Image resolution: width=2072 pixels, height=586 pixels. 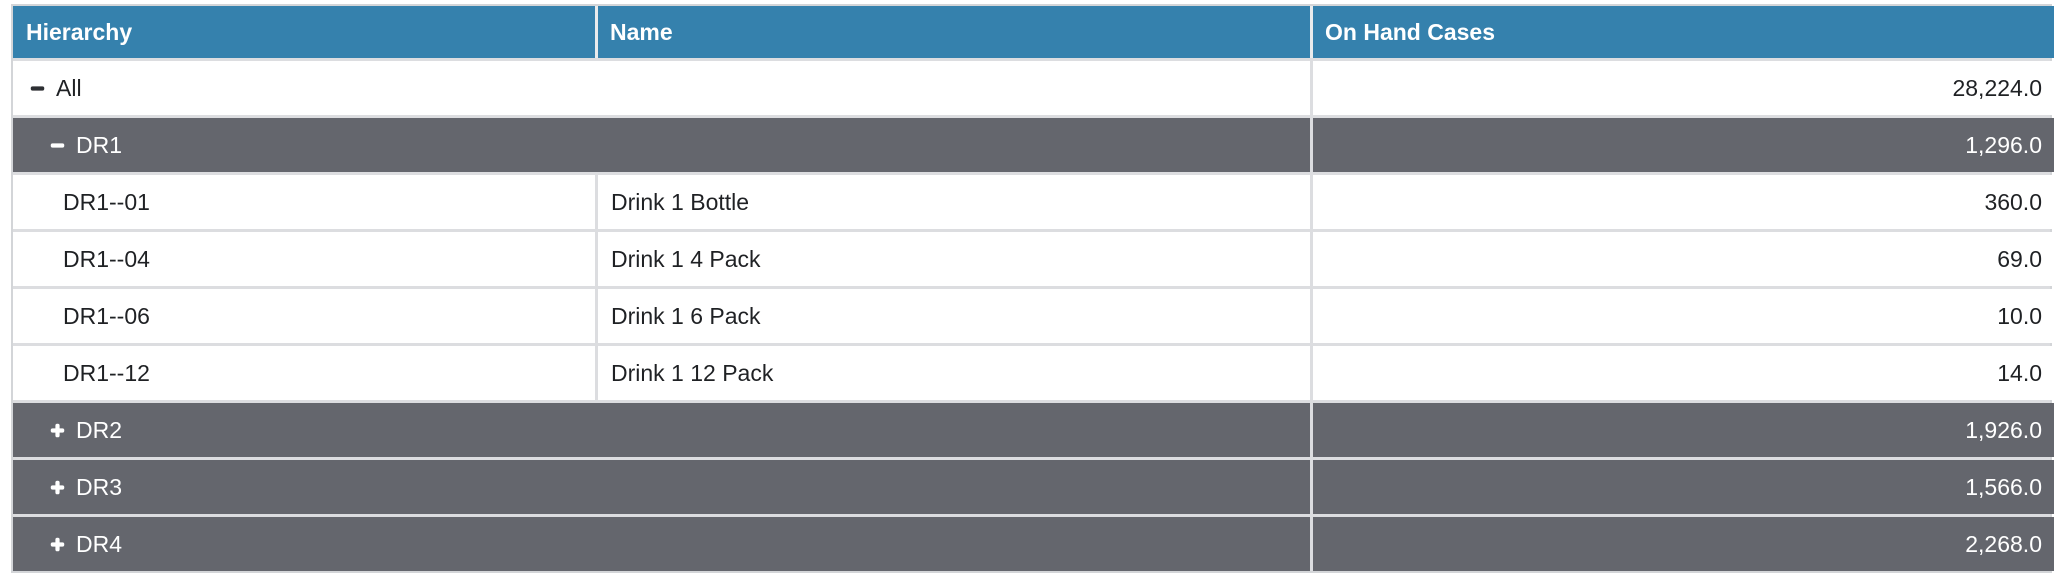 What do you see at coordinates (952, 316) in the screenshot?
I see `name-cell: Drink 1 6 Pack` at bounding box center [952, 316].